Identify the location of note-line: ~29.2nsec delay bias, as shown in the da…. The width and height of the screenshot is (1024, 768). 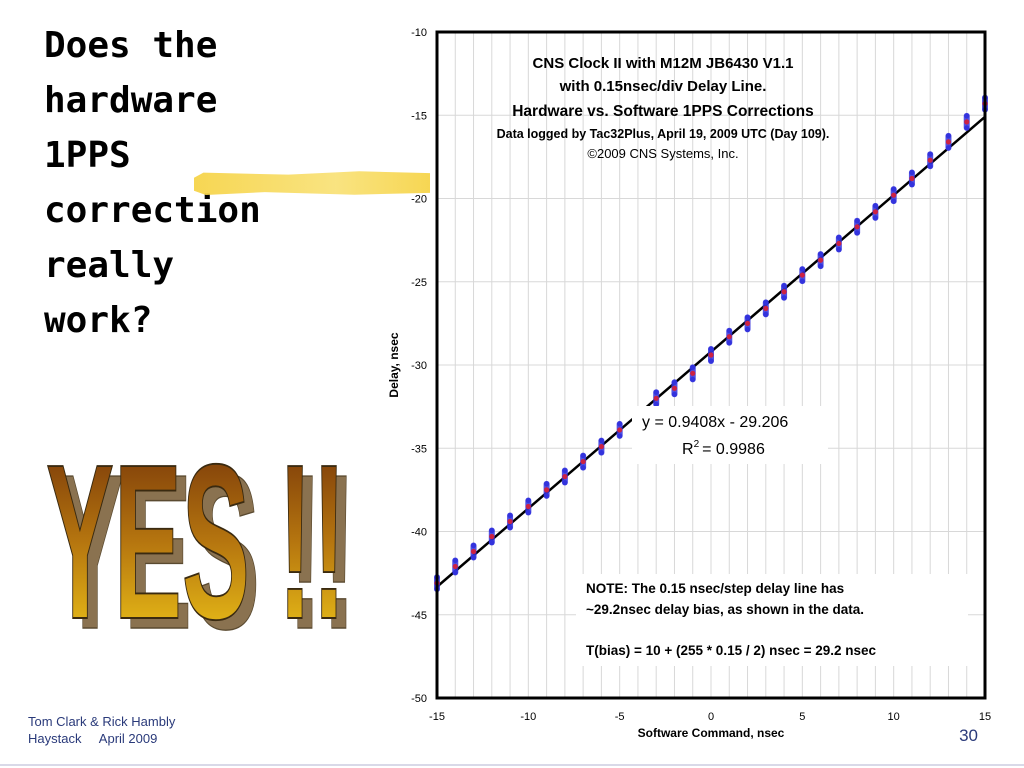
(725, 609).